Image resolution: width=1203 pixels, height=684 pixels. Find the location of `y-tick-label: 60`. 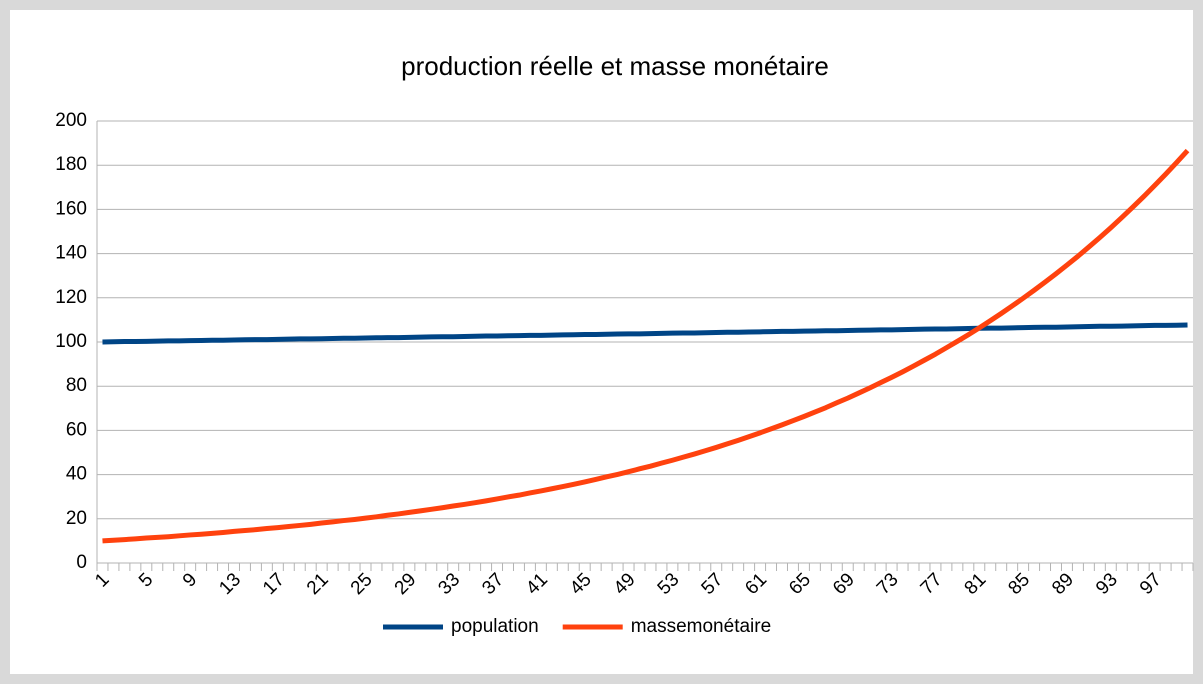

y-tick-label: 60 is located at coordinates (76, 429).